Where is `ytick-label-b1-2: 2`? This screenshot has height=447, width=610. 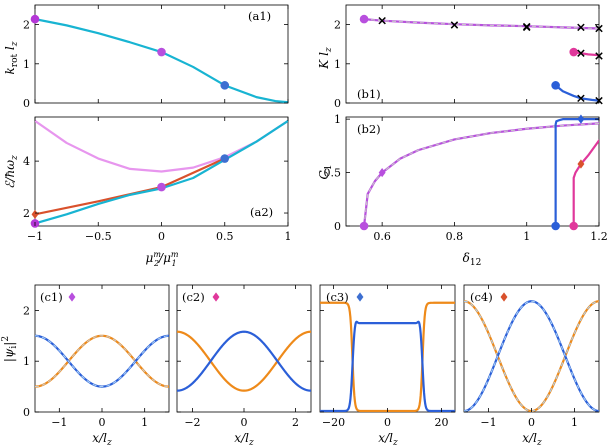
ytick-label-b1-2: 2 is located at coordinates (337, 25).